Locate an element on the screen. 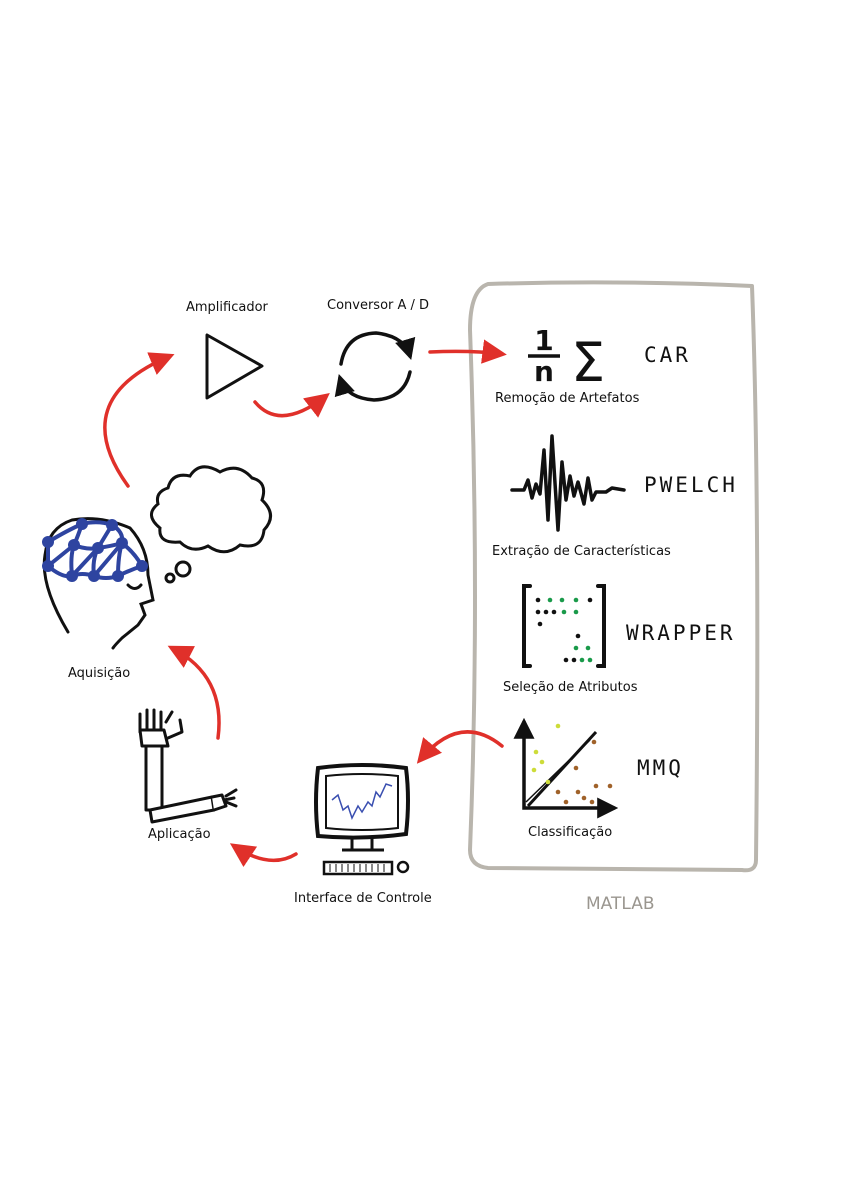 The image size is (842, 1191). signal-waveform-icon is located at coordinates (568, 483).